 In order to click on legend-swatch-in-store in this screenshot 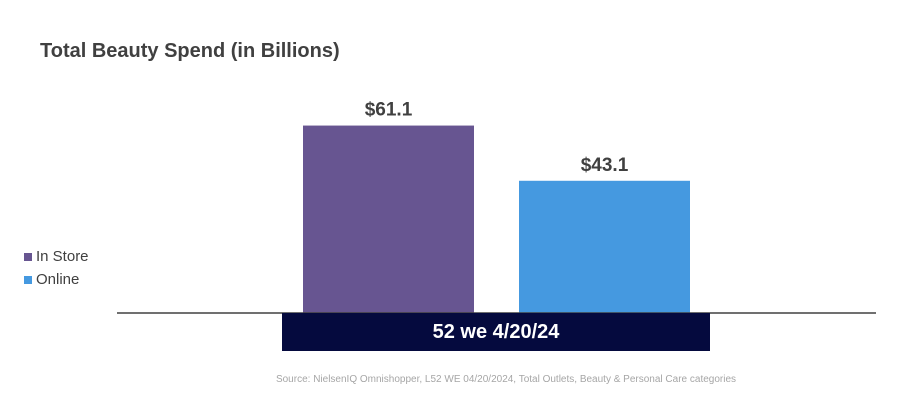, I will do `click(28, 256)`.